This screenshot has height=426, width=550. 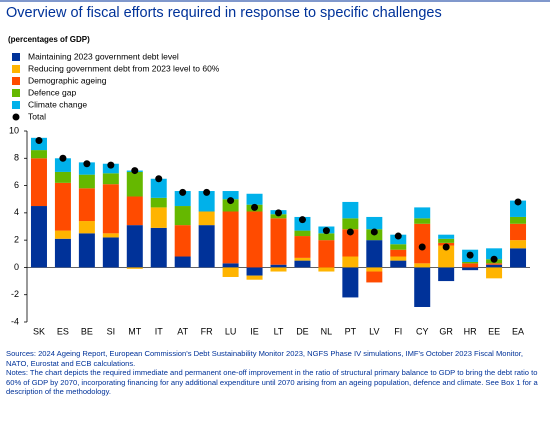 What do you see at coordinates (231, 331) in the screenshot?
I see `x-tick-label: LU` at bounding box center [231, 331].